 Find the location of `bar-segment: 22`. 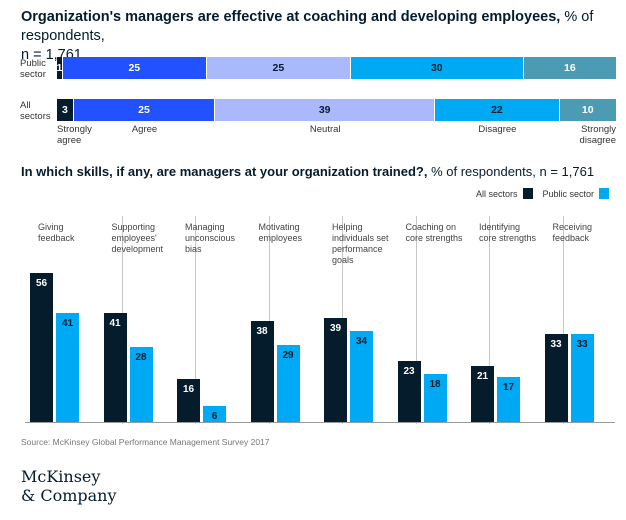

bar-segment: 22 is located at coordinates (497, 110).